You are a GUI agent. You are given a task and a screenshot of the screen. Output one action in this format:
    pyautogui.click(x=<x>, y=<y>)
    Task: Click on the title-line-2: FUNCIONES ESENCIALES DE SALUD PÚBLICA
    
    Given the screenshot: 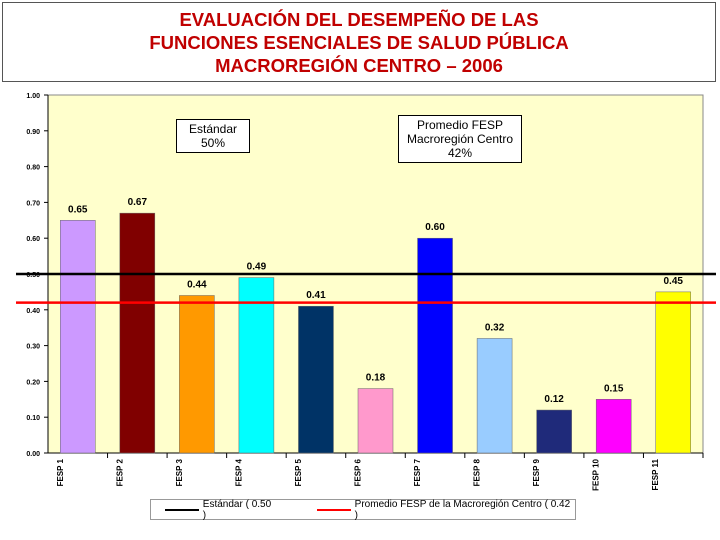 What is the action you would take?
    pyautogui.click(x=359, y=42)
    